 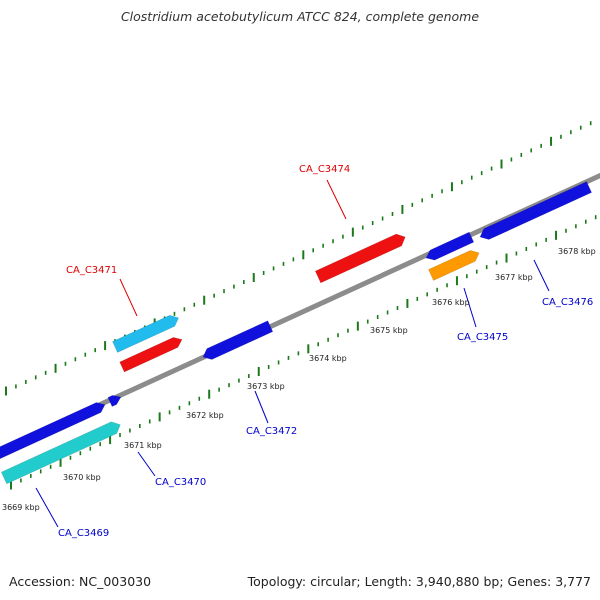 What do you see at coordinates (205, 415) in the screenshot?
I see `ruler-label: 3672 kbp` at bounding box center [205, 415].